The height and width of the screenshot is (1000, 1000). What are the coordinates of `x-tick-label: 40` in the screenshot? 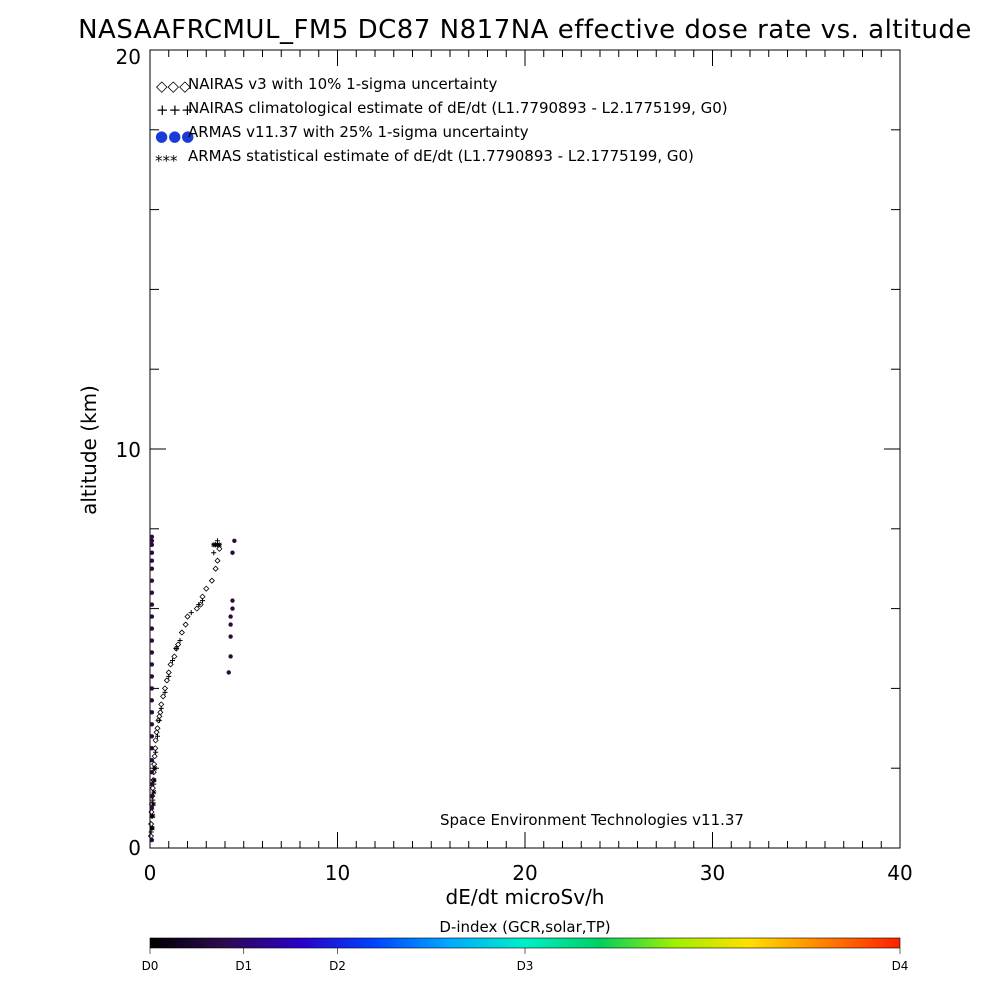 It's located at (899, 873).